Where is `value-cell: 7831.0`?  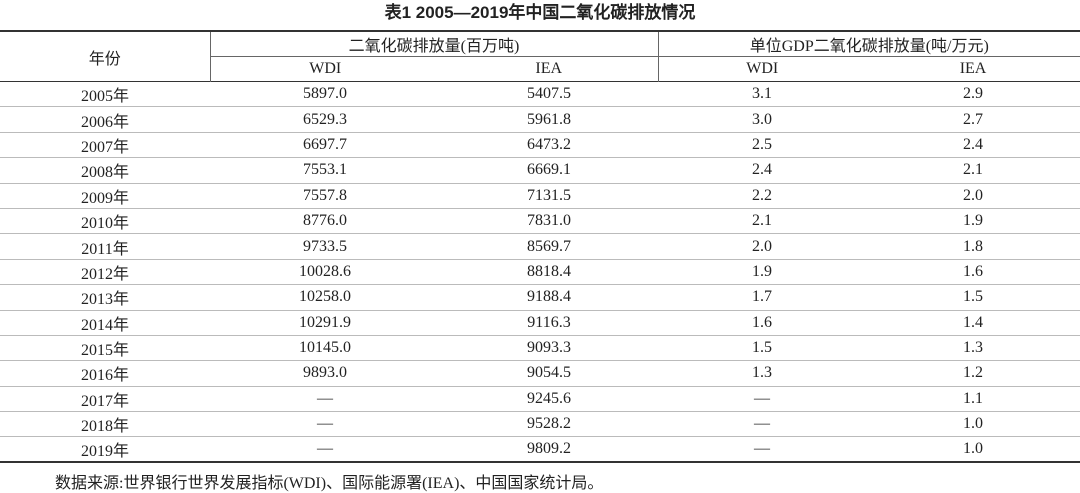
value-cell: 7831.0 is located at coordinates (549, 221).